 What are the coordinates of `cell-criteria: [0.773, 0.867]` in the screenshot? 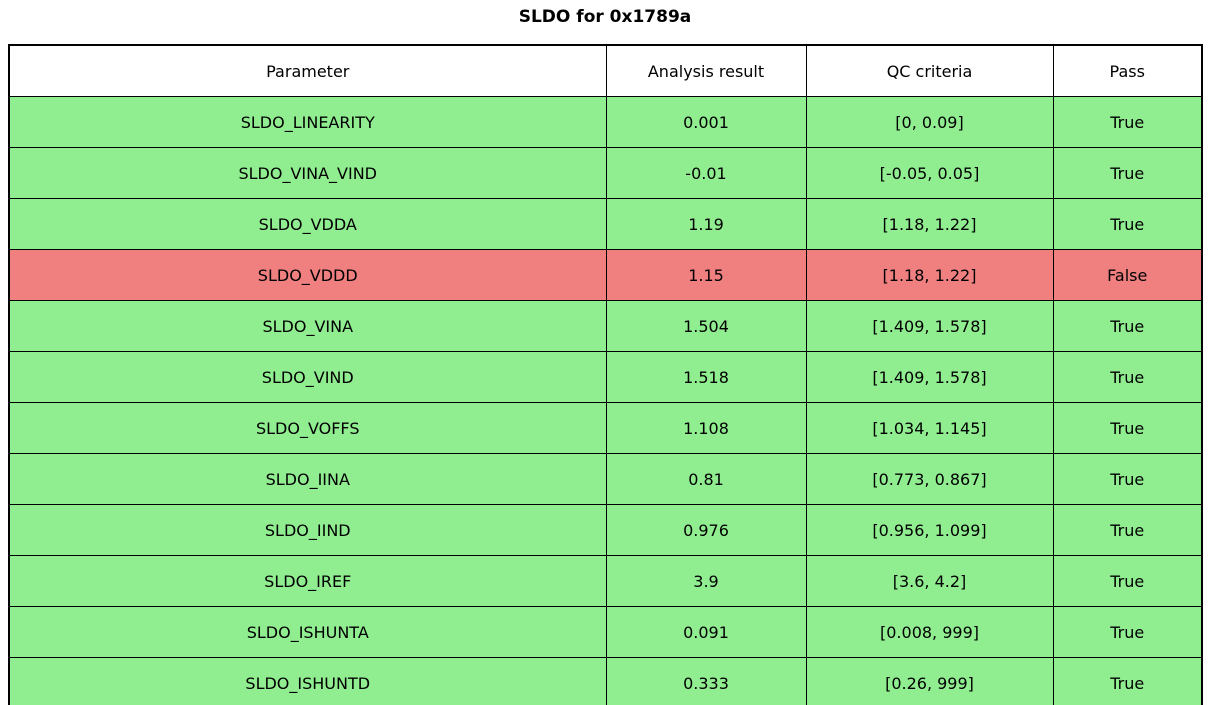 It's located at (929, 479).